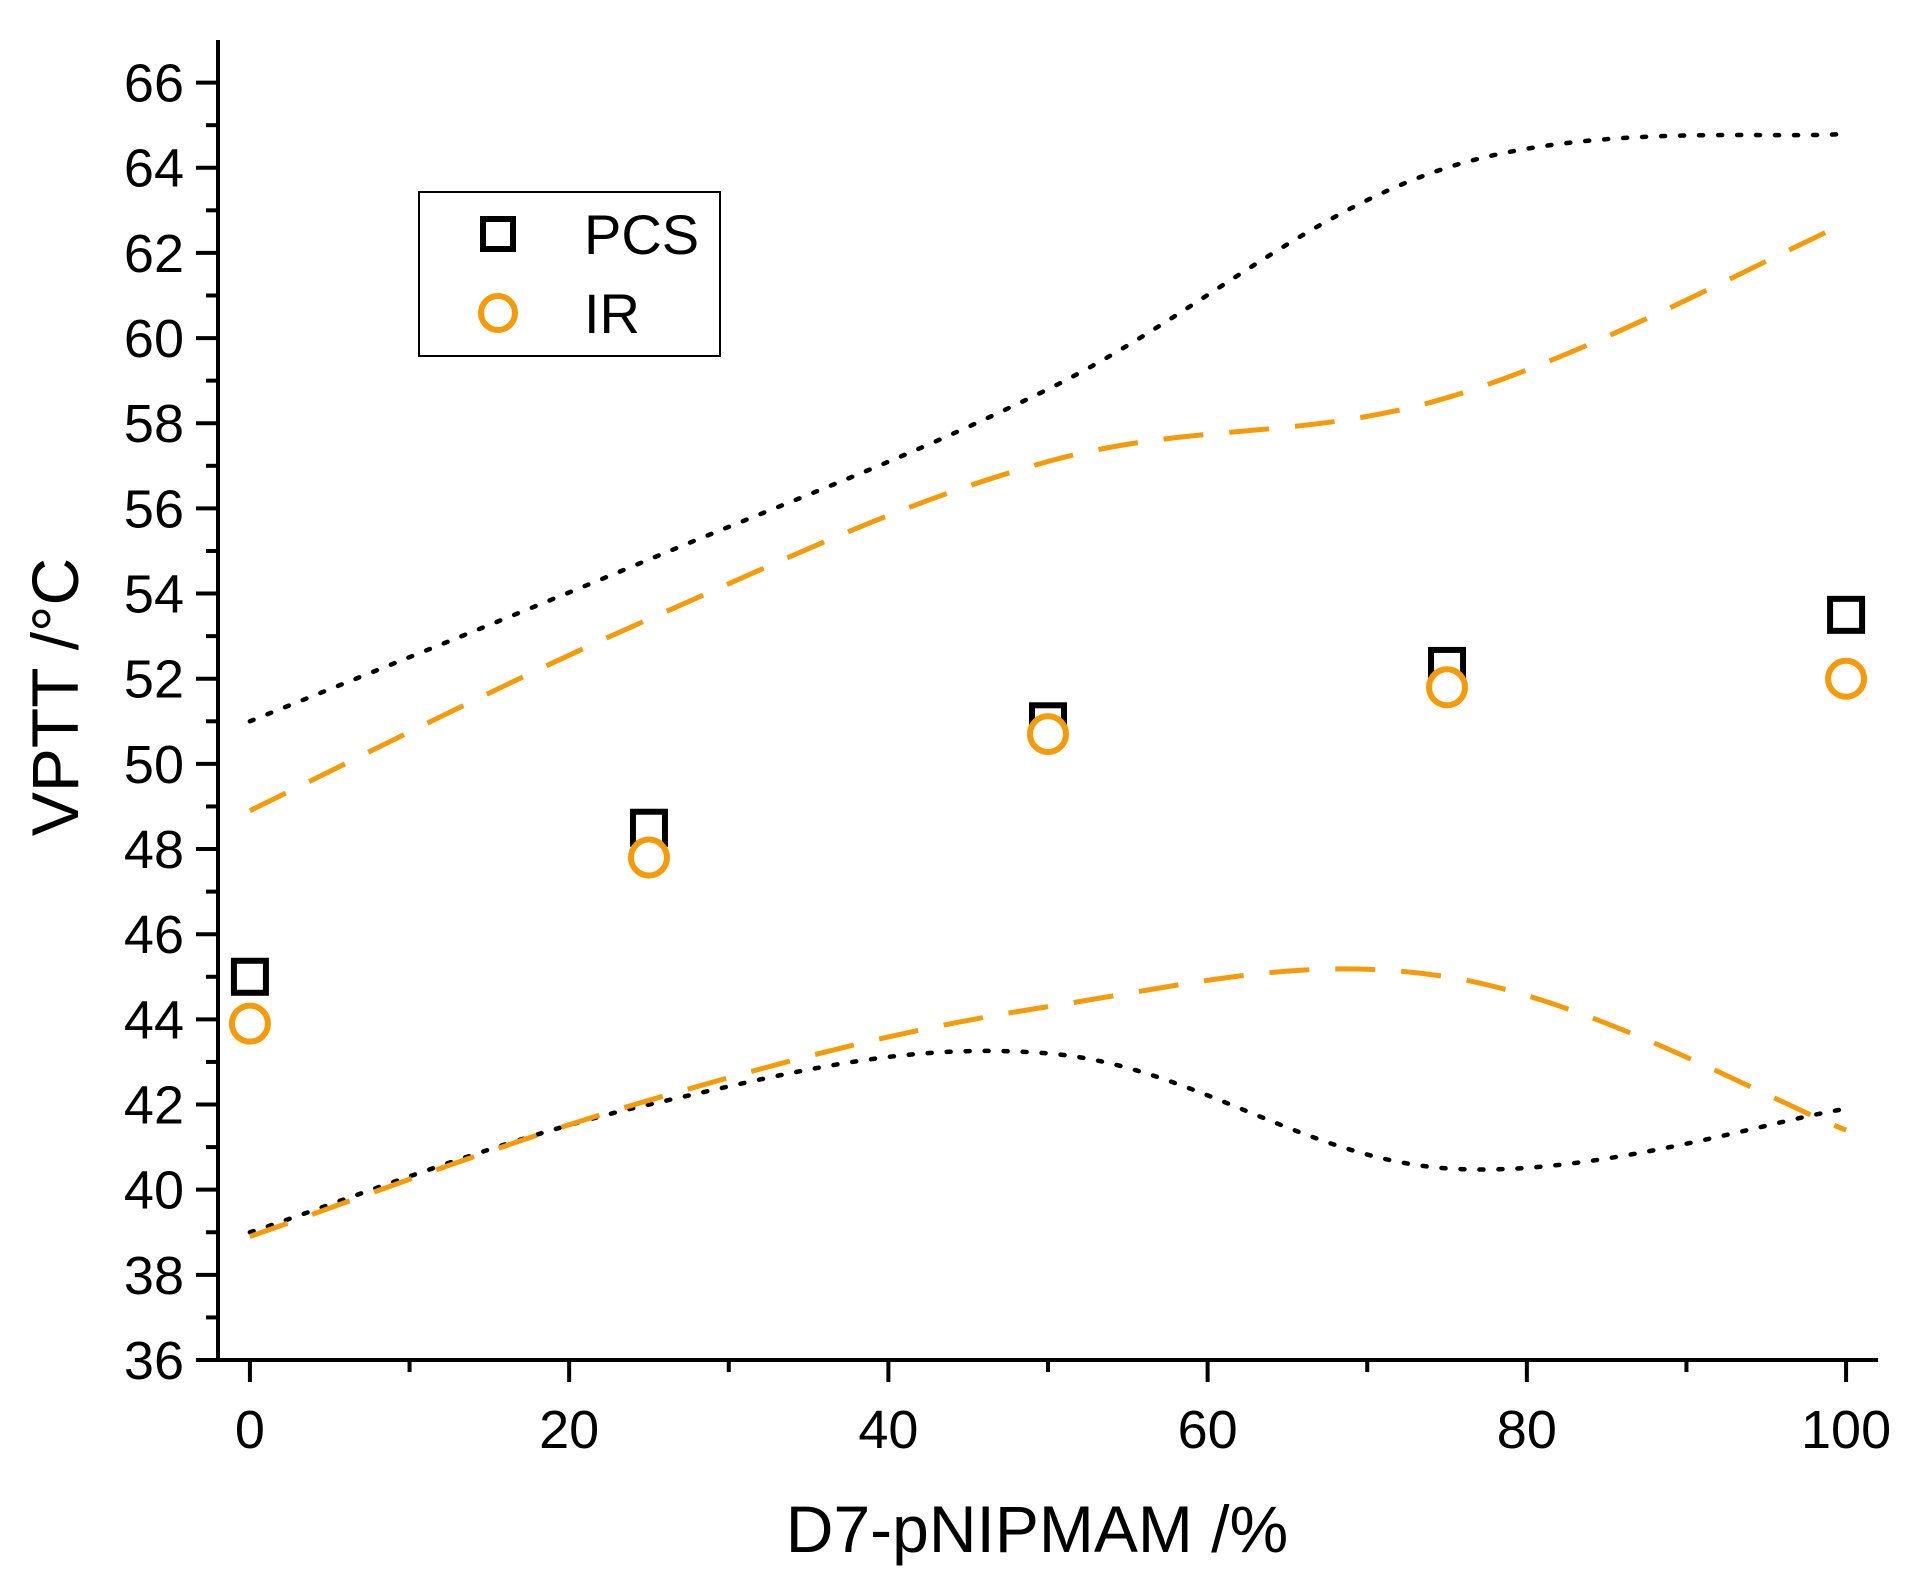  Describe the element at coordinates (1208, 1430) in the screenshot. I see `x-tick-label: 60` at that location.